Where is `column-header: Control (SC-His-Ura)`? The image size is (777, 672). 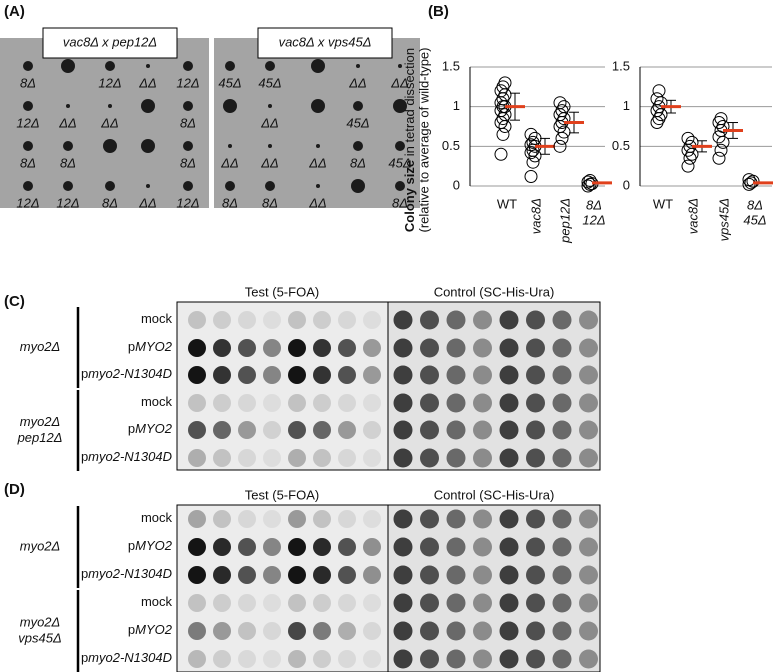 column-header: Control (SC-His-Ura) is located at coordinates (494, 494).